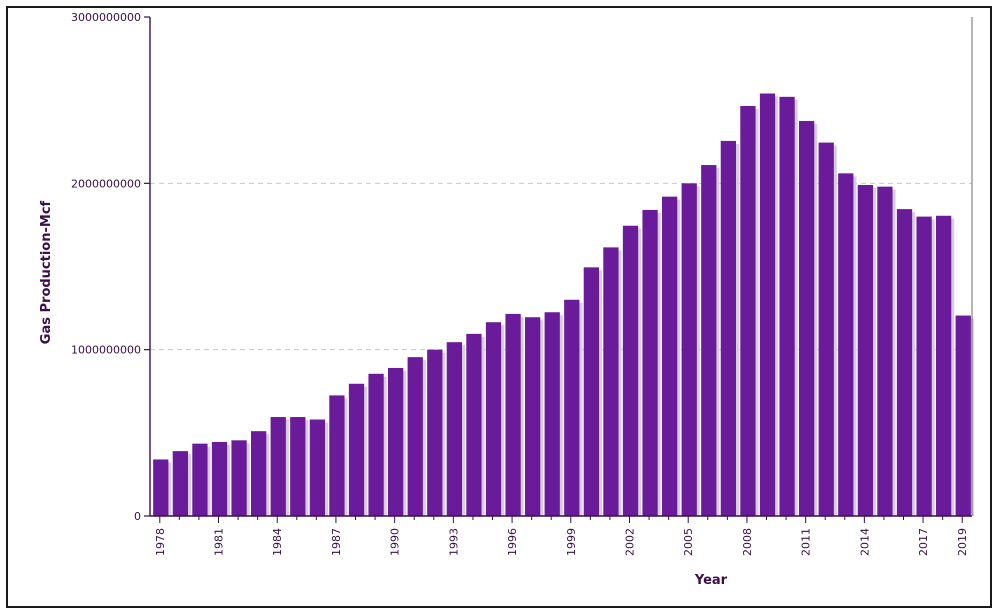  I want to click on y-tick-label: 1000000000, so click(106, 350).